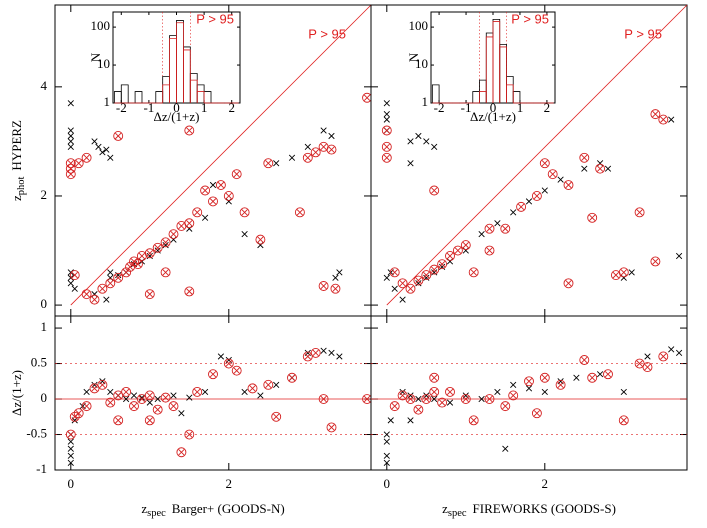  What do you see at coordinates (21, 185) in the screenshot?
I see `label-sub: phot` at bounding box center [21, 185].